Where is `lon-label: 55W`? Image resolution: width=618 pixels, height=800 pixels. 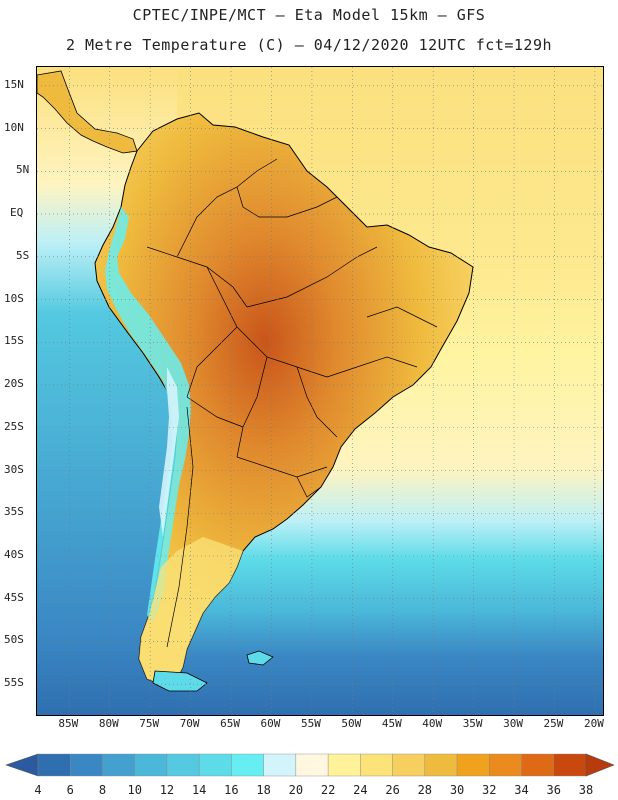 lon-label: 55W is located at coordinates (310, 723).